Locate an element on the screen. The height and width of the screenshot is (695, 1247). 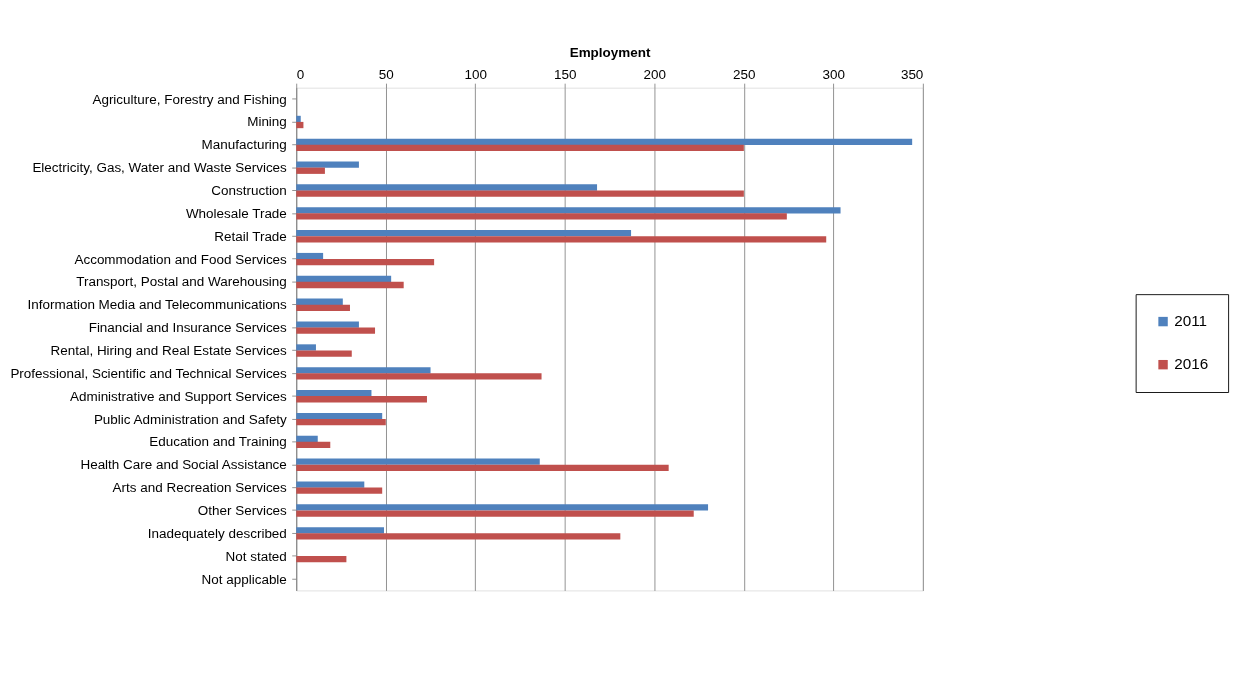
y-tick-label: Not applicable is located at coordinates (244, 579).